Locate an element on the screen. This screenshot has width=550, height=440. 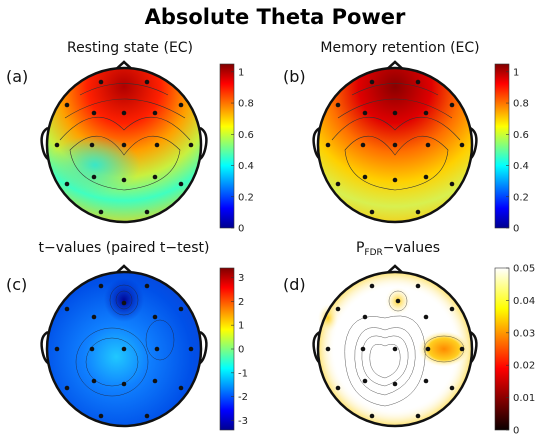
colorbar-d-ticks: 0 0.01 0.02 0.03 0.04 0.05 is located at coordinates (520, 350).